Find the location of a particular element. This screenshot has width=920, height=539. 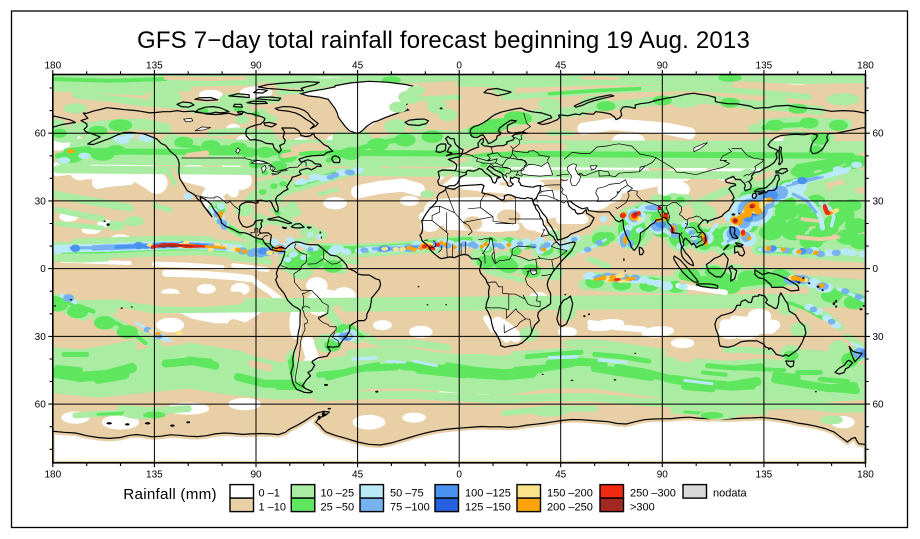

svg-text: 100 –125 is located at coordinates (488, 494).